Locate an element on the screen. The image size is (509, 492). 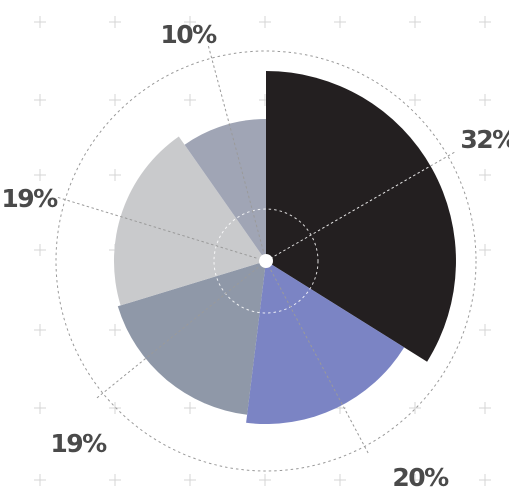
slice-label-1: 20% is located at coordinates (420, 475).